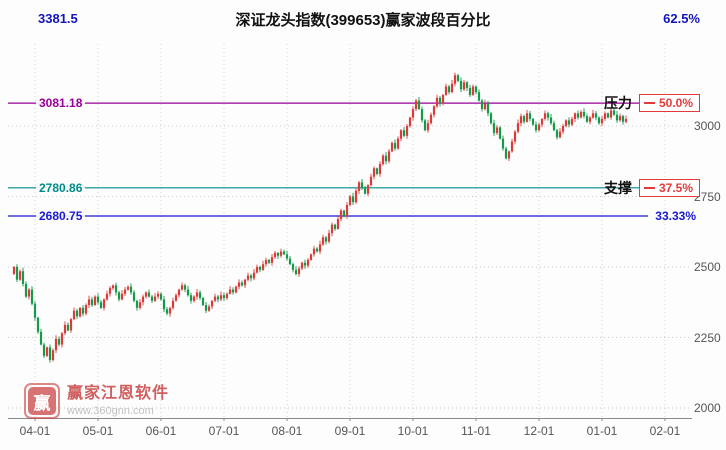 This screenshot has width=726, height=450. I want to click on x-axis-line, so click(350, 418).